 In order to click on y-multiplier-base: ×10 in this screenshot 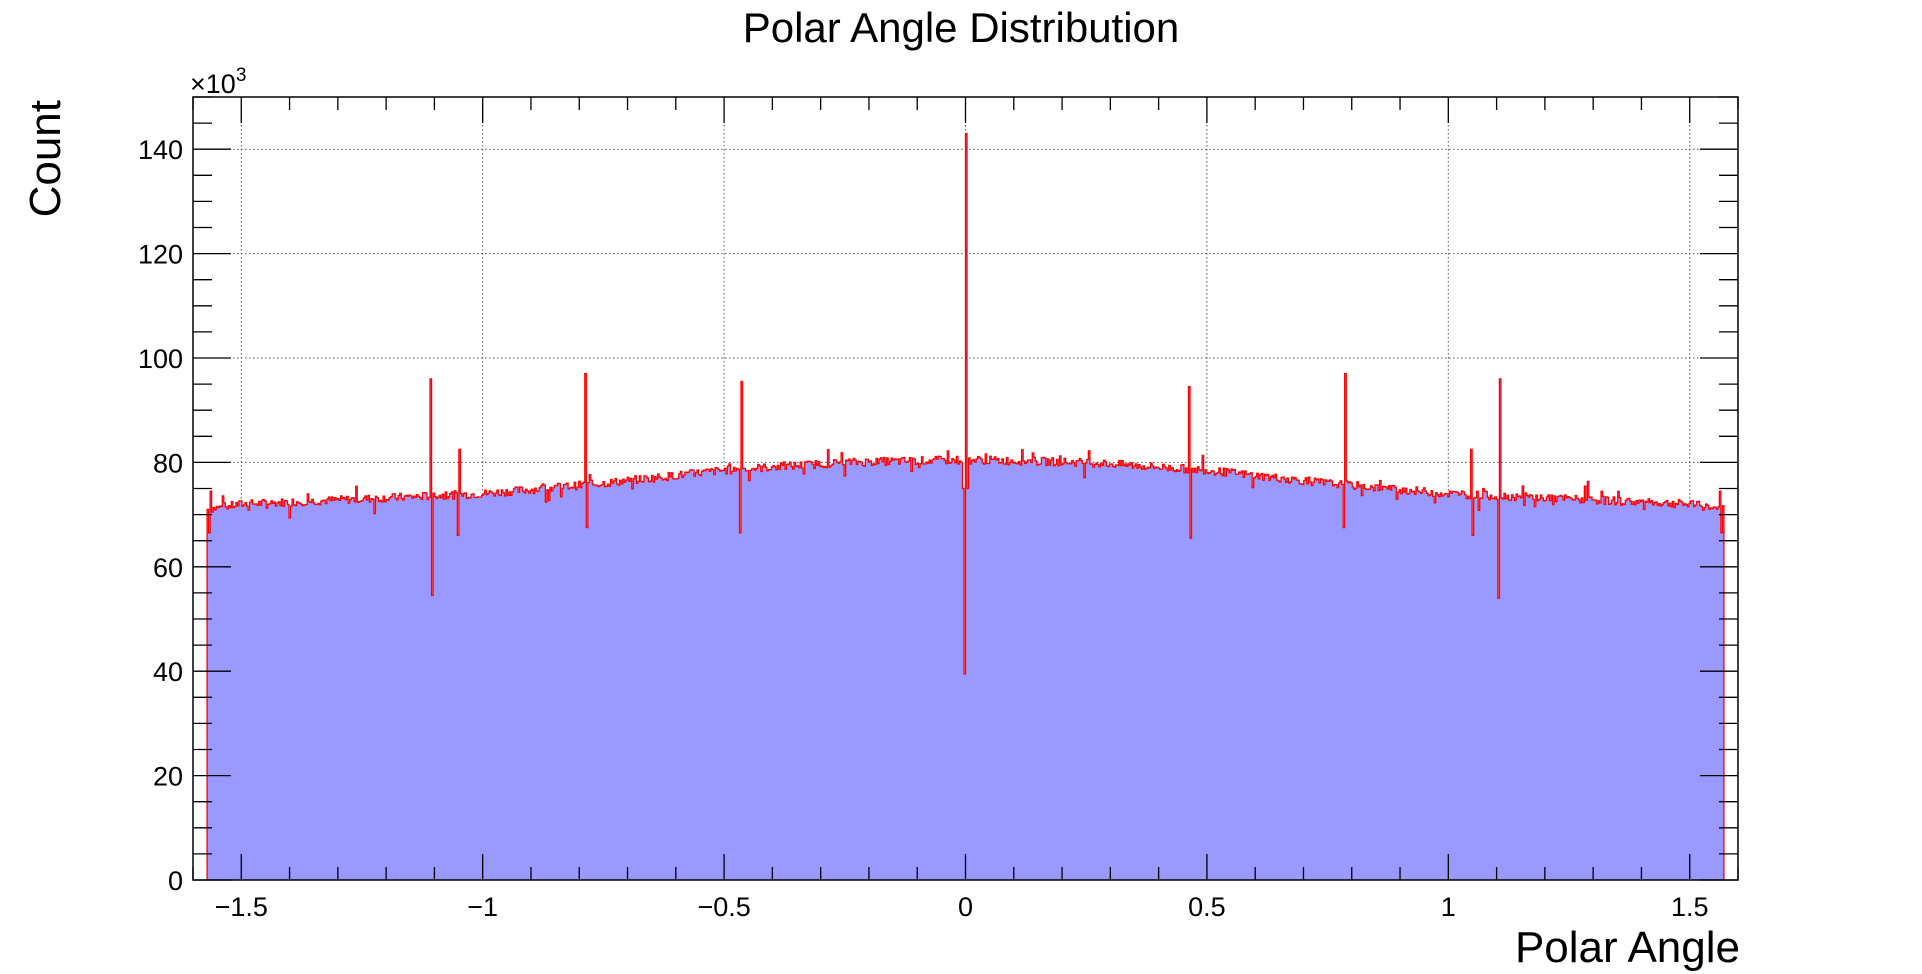, I will do `click(213, 84)`.